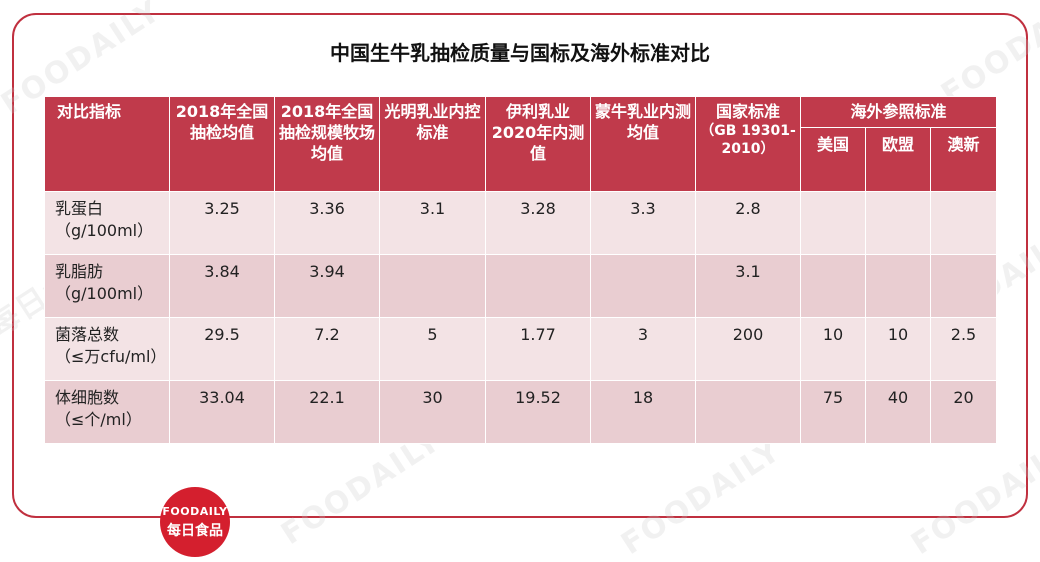  What do you see at coordinates (538, 349) in the screenshot?
I see `cell: 1.77` at bounding box center [538, 349].